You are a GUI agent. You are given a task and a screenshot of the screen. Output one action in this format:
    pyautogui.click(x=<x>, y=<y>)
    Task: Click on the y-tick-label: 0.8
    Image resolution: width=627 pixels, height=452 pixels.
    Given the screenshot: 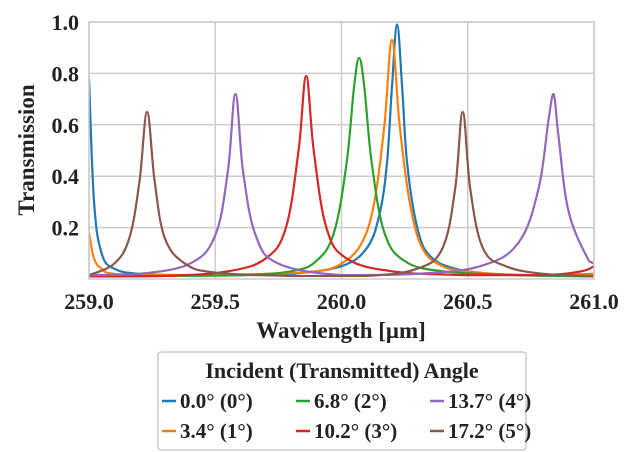 What is the action you would take?
    pyautogui.click(x=66, y=73)
    